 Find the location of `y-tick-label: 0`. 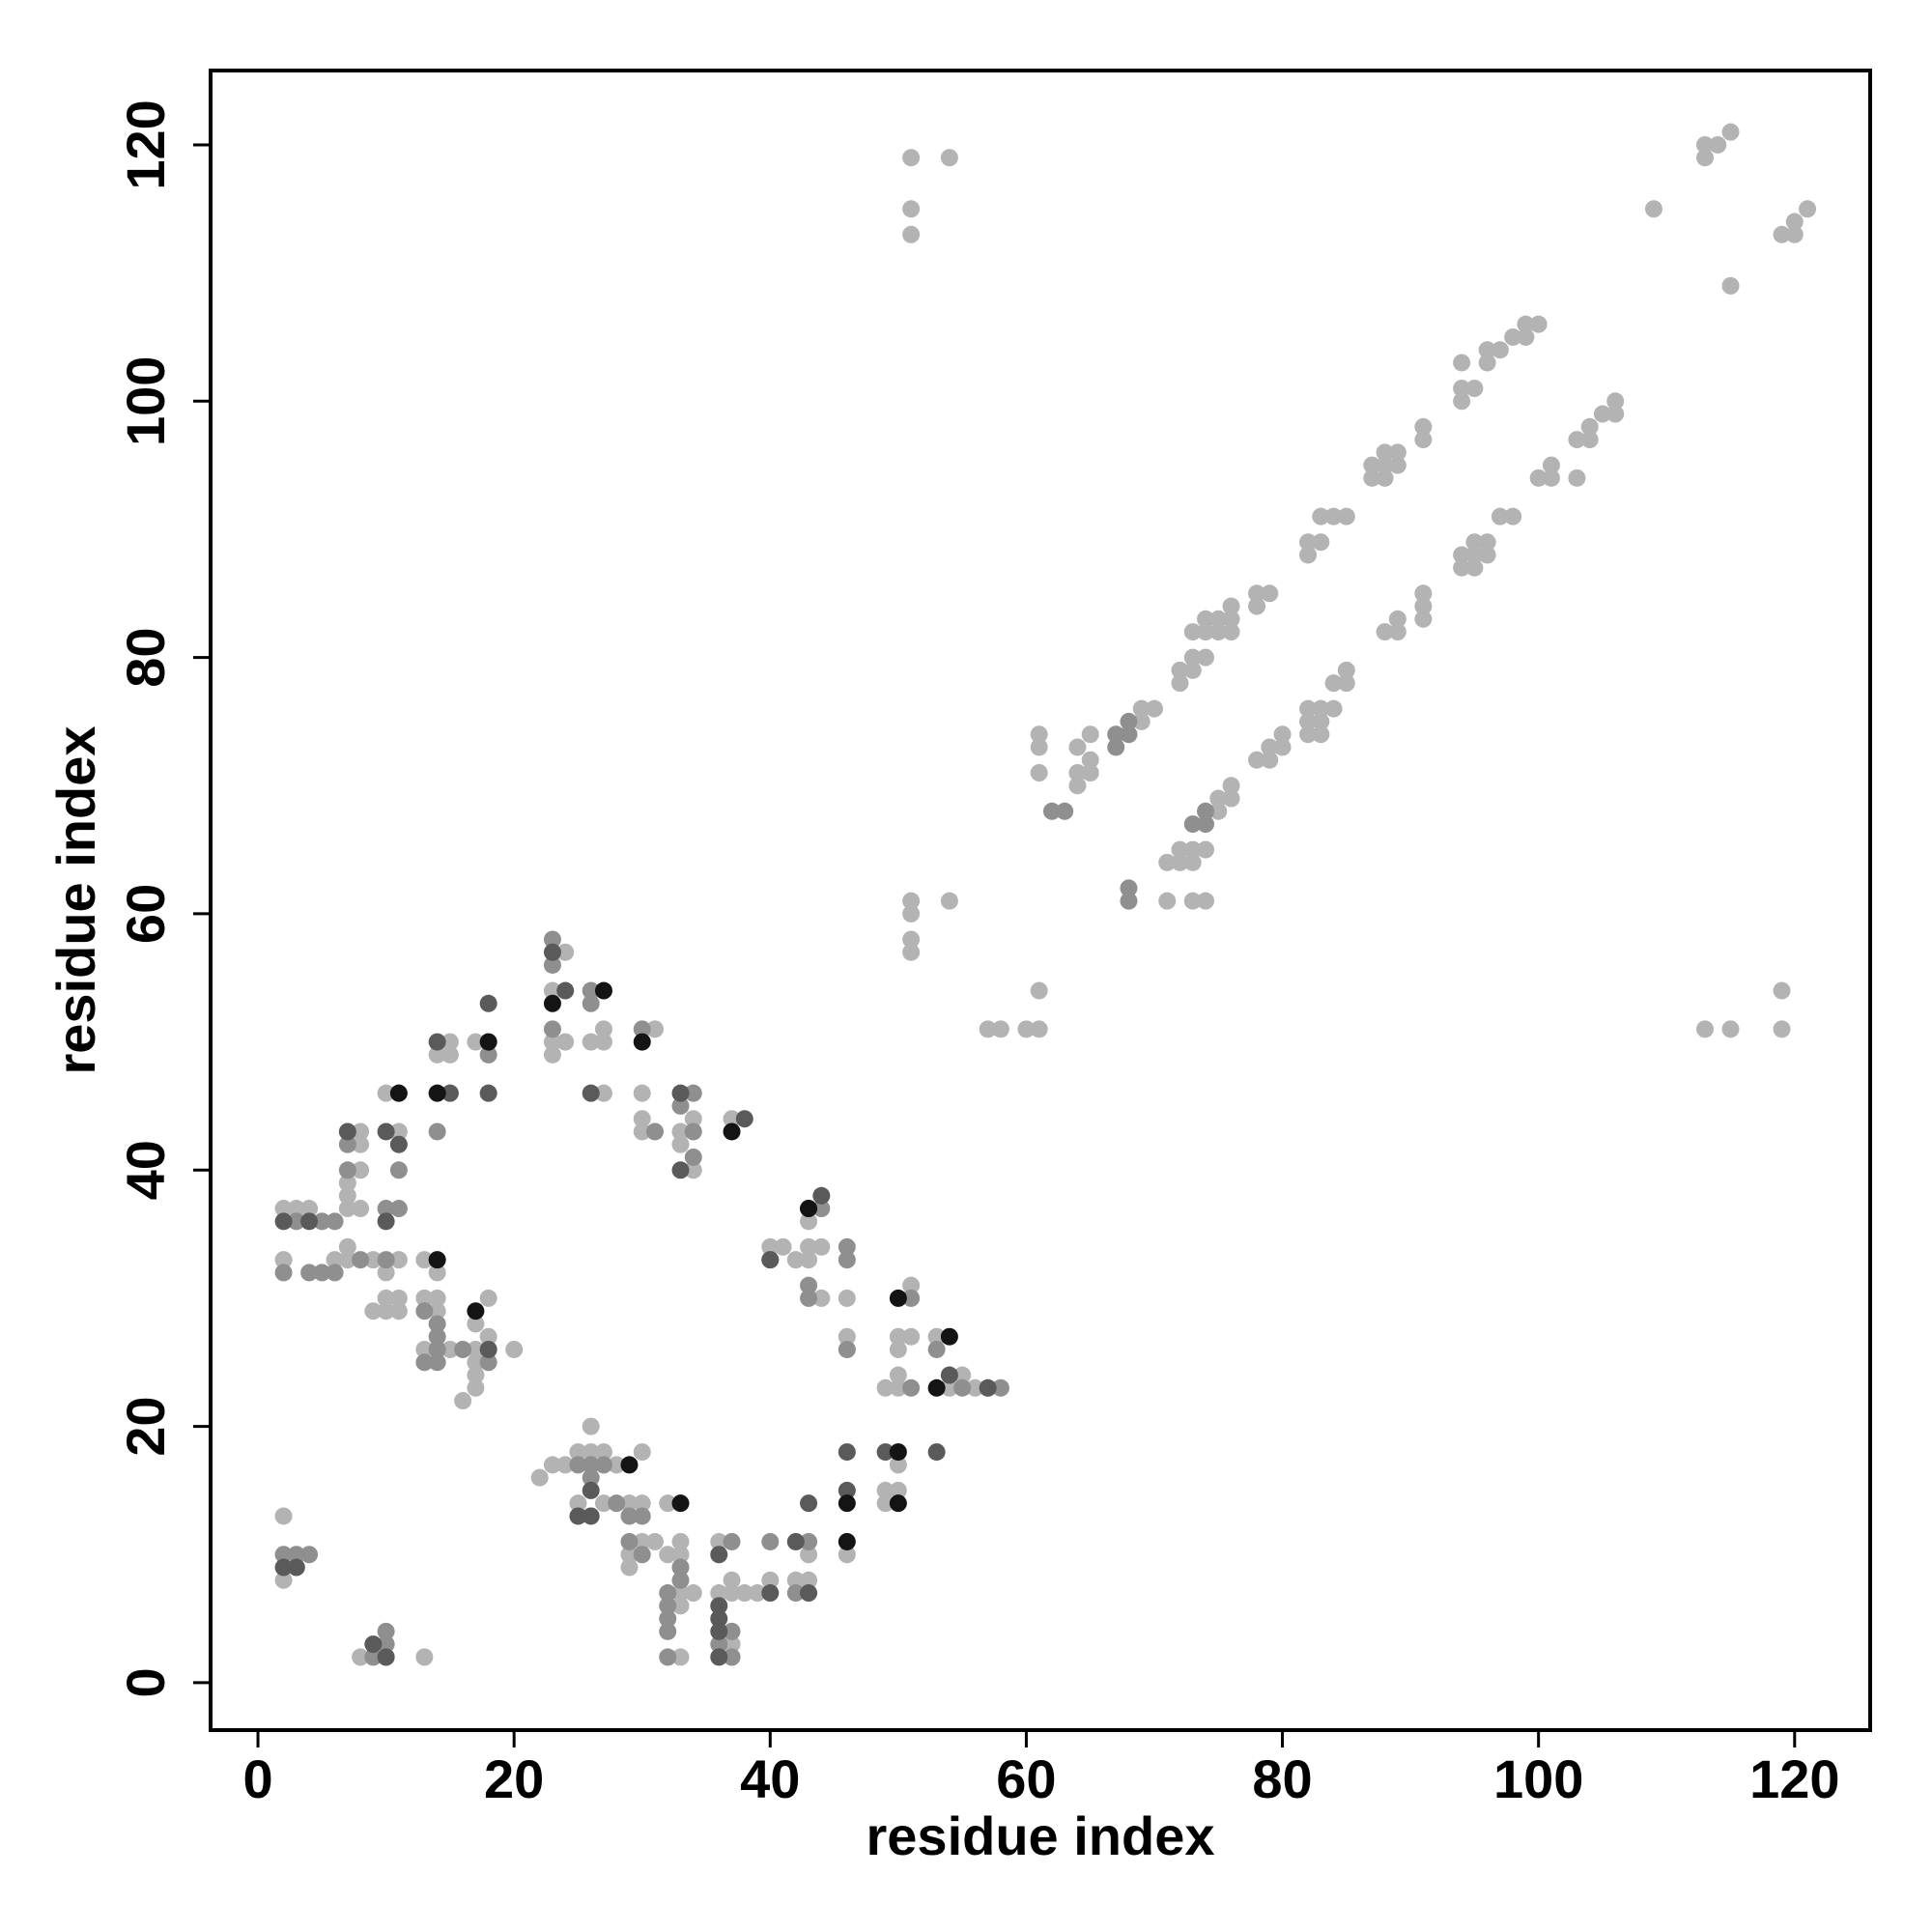

y-tick-label: 0 is located at coordinates (145, 1682).